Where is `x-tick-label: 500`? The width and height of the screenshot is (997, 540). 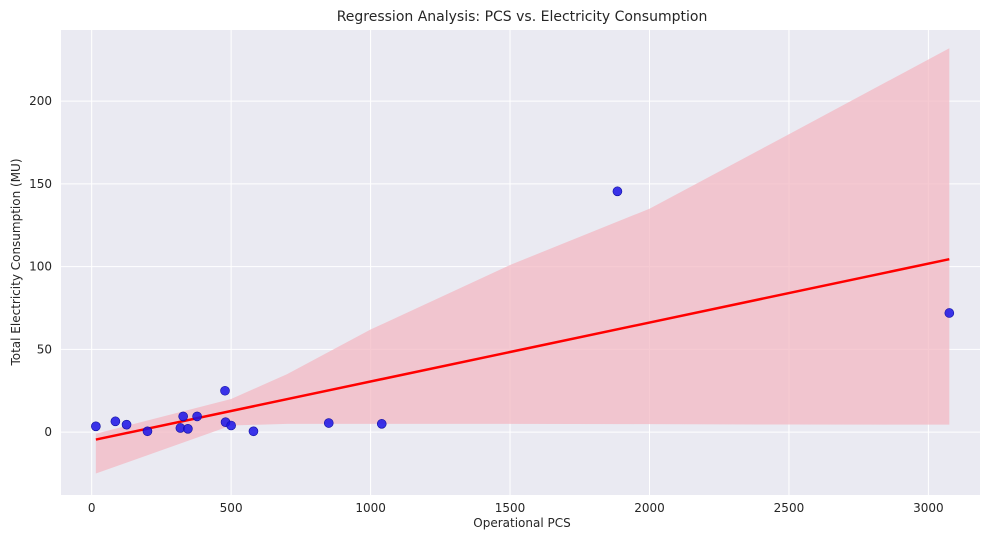
x-tick-label: 500 is located at coordinates (231, 508).